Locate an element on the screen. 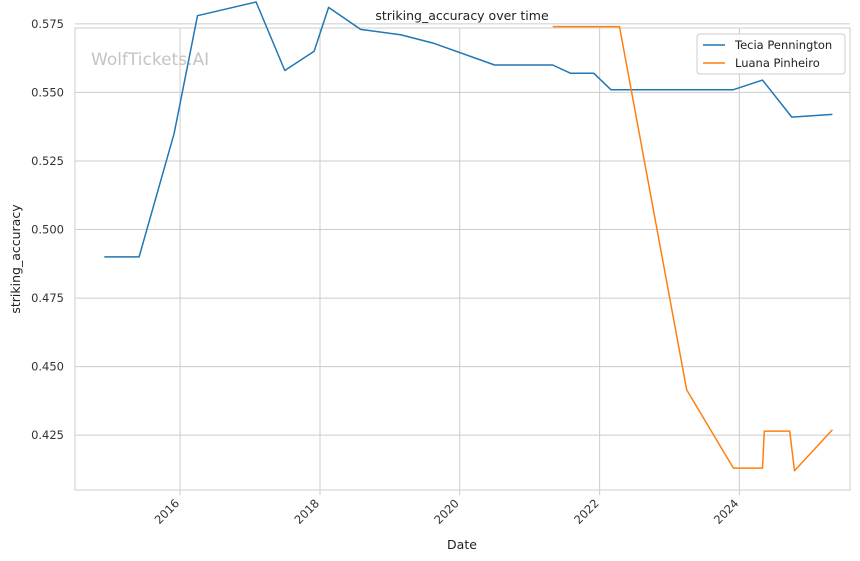 The width and height of the screenshot is (860, 561). chart-title: striking_accuracy over time is located at coordinates (462, 15).